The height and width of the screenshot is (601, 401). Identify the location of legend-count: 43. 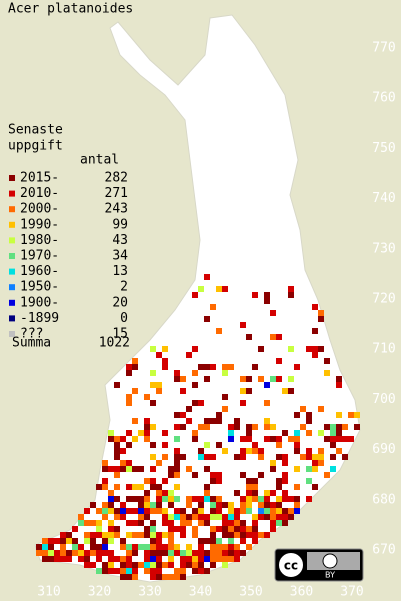
(120, 240).